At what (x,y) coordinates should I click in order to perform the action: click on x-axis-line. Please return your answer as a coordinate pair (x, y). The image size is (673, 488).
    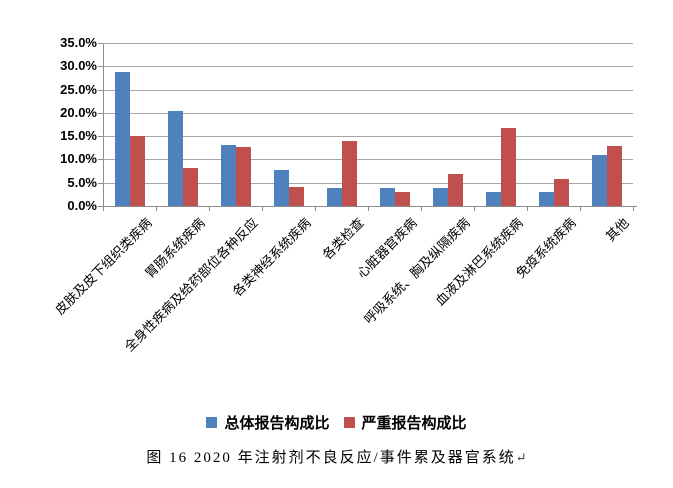
    Looking at the image, I should click on (368, 206).